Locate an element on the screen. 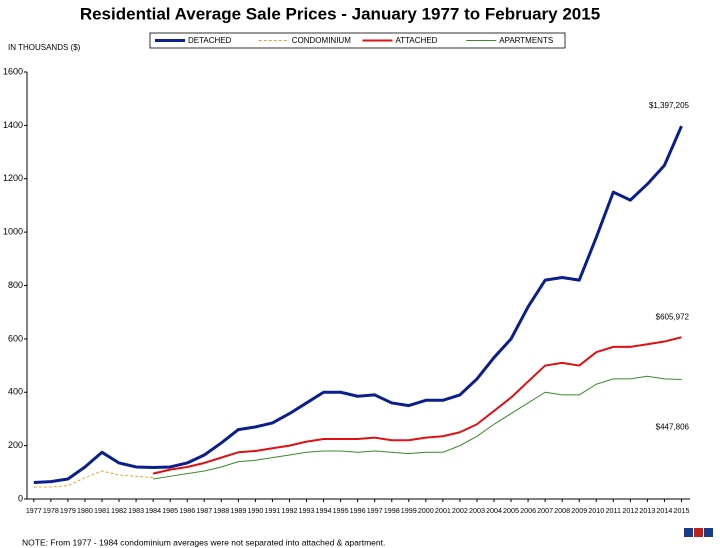 This screenshot has width=720, height=548. x-tick-label: 2015 is located at coordinates (681, 510).